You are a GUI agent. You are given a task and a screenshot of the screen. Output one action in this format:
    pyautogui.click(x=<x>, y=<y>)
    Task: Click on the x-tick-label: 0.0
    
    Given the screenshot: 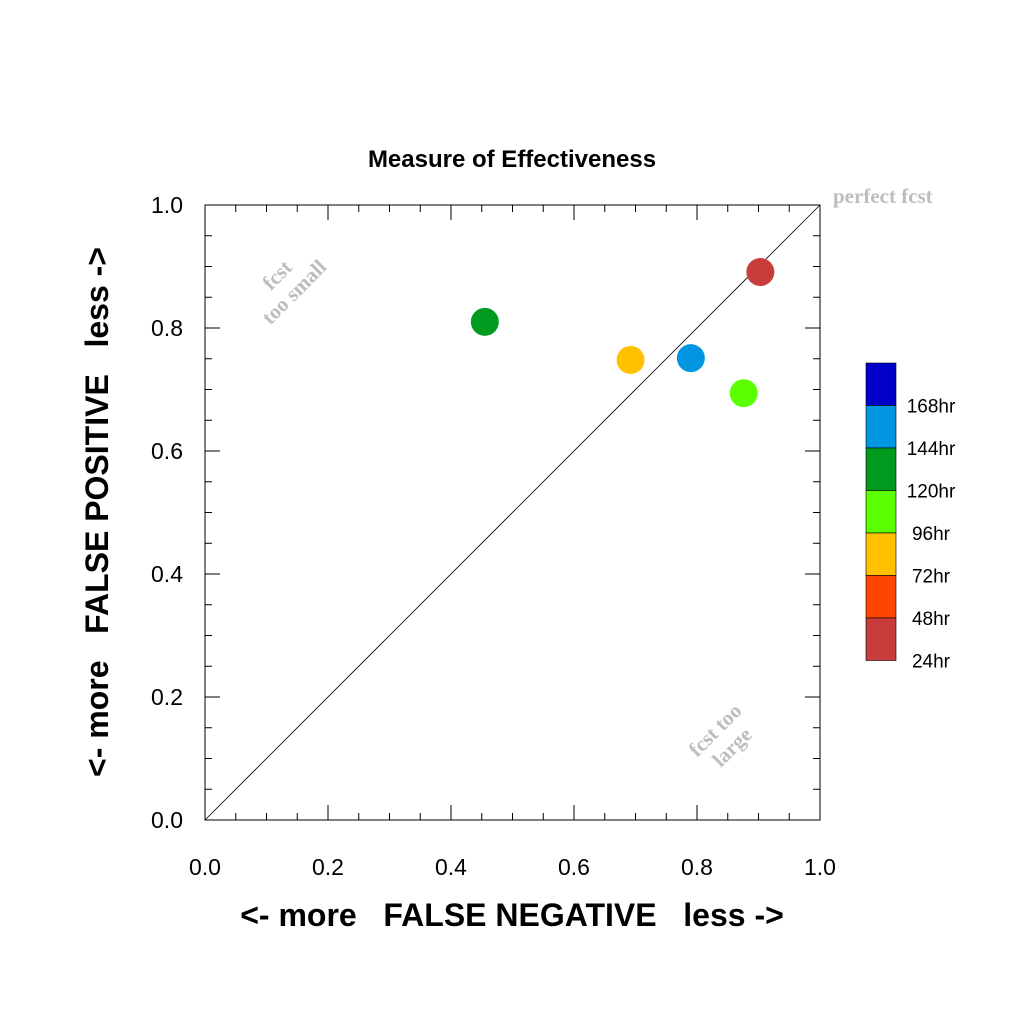 What is the action you would take?
    pyautogui.click(x=205, y=867)
    